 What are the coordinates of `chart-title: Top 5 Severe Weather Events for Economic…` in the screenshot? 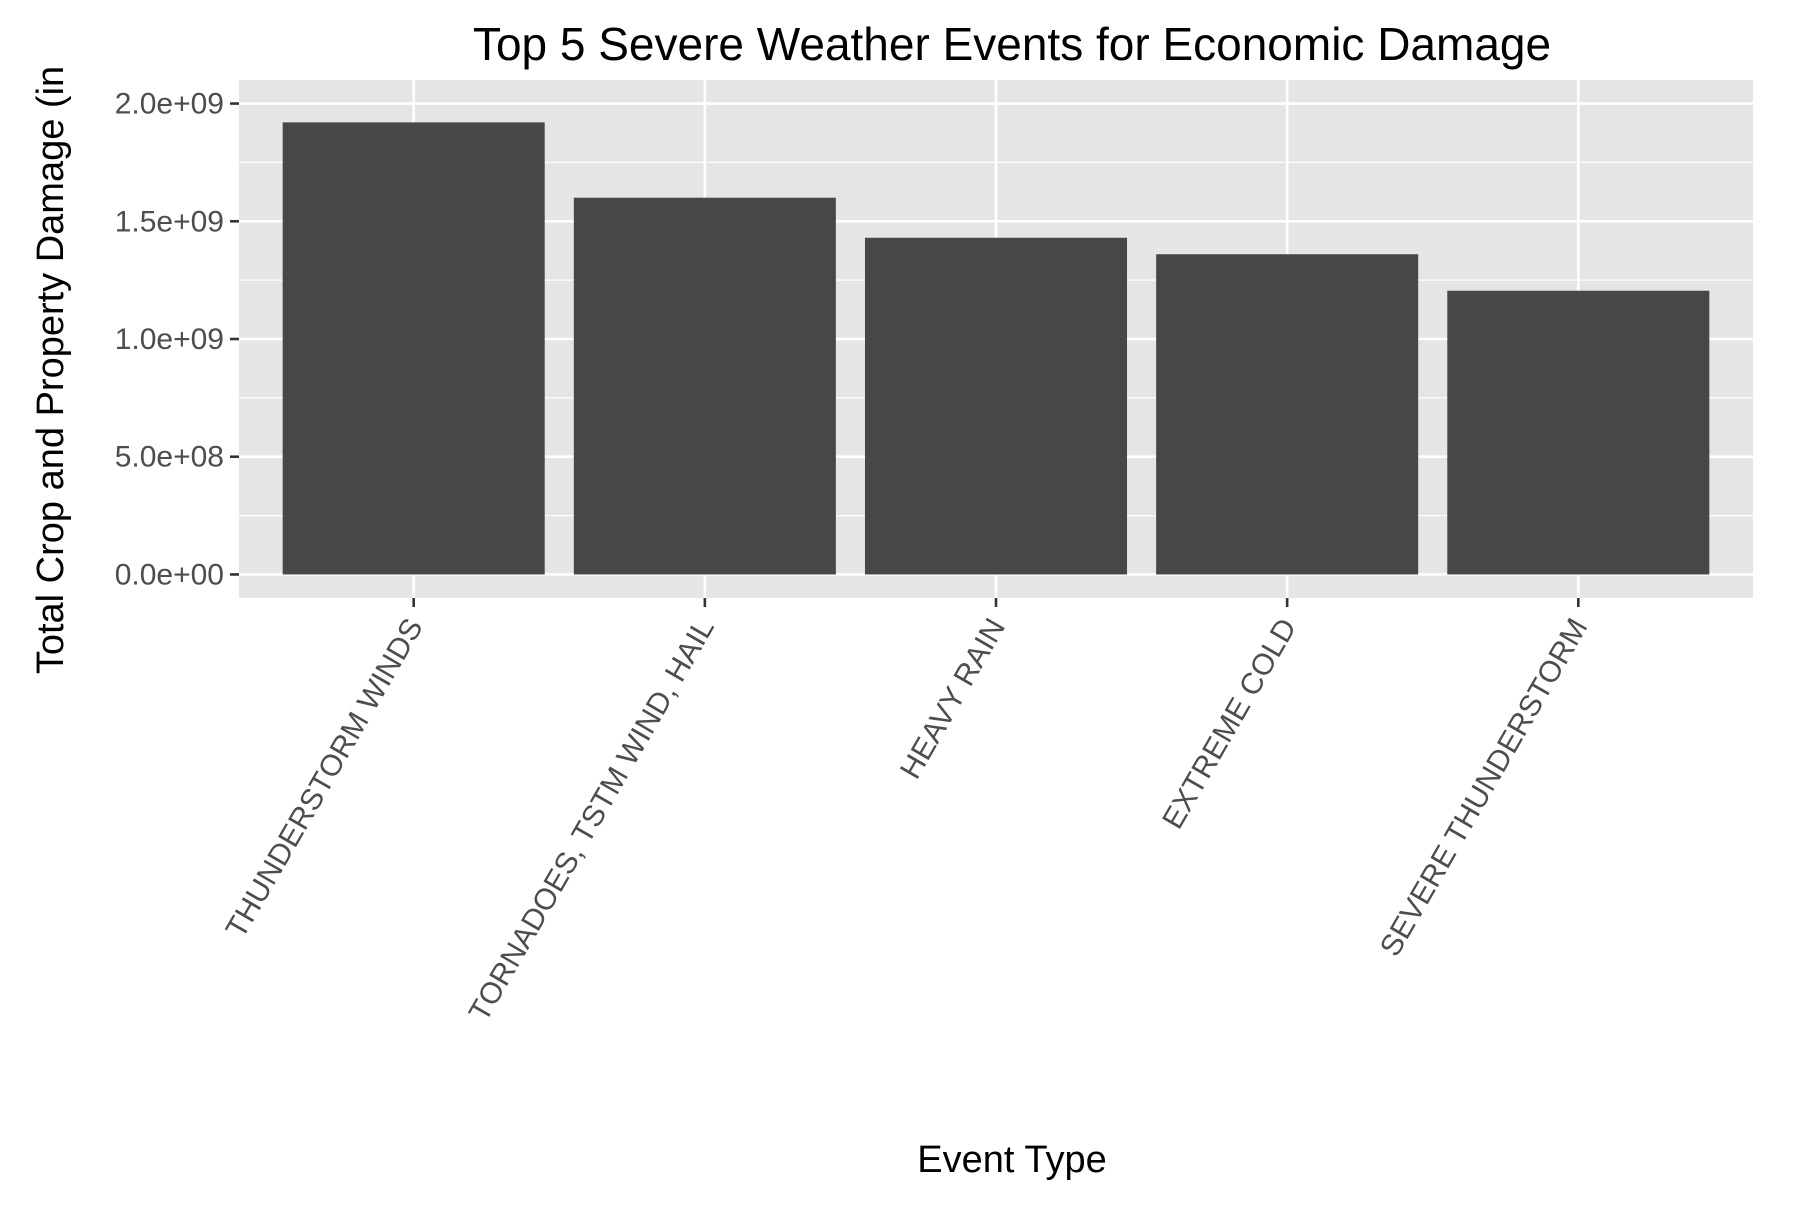 It's located at (1012, 44).